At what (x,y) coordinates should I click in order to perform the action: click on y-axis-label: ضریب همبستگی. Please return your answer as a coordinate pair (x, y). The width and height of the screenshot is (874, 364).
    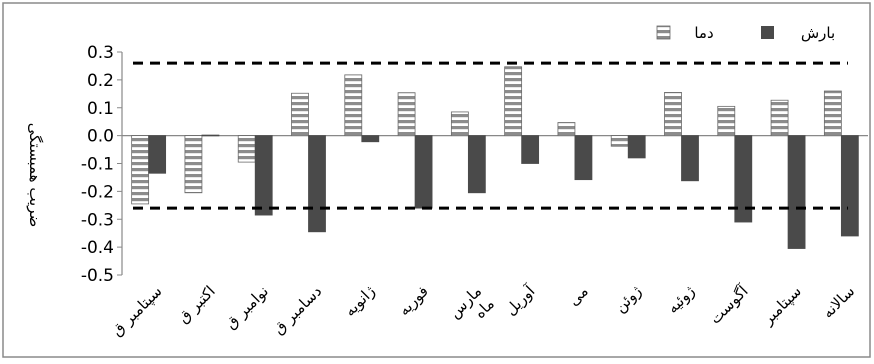
    Looking at the image, I should click on (35, 175).